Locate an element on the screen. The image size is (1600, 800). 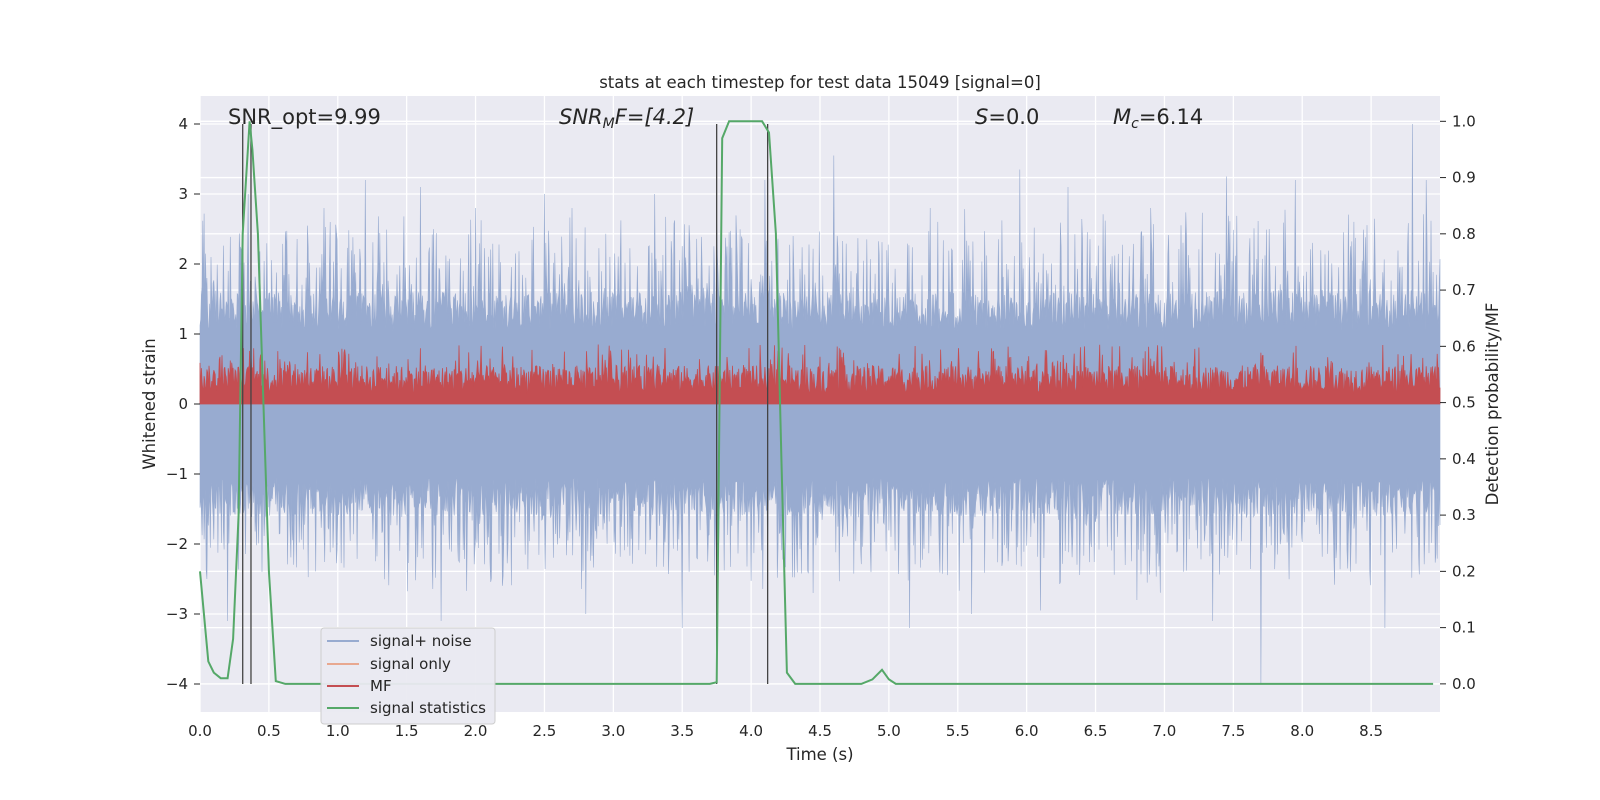
mf-series is located at coordinates (820, 374).